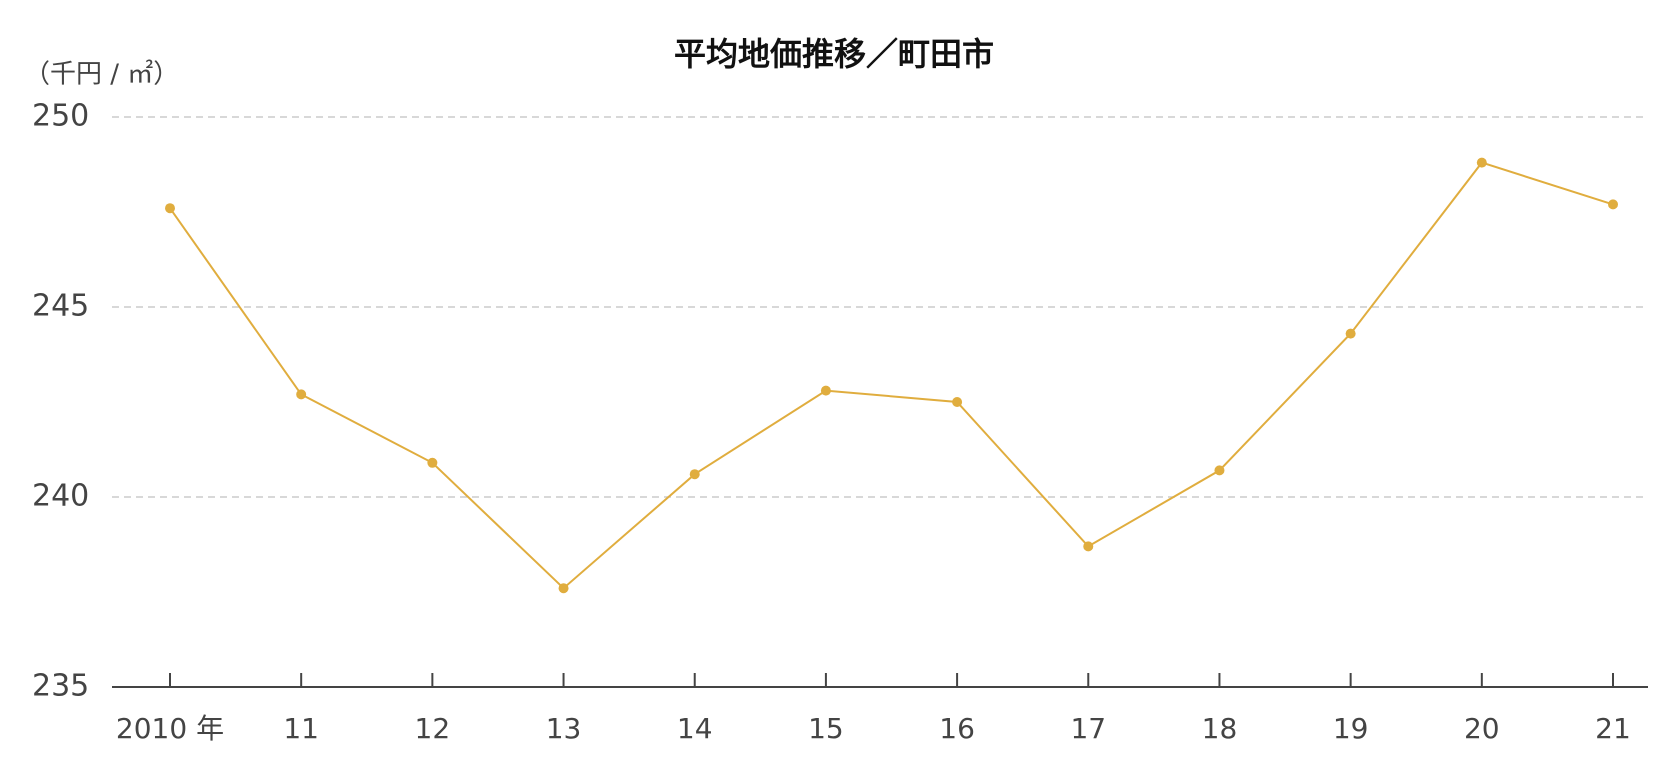 This screenshot has height=768, width=1668. Describe the element at coordinates (1220, 728) in the screenshot. I see `x-tick-label: 18` at that location.